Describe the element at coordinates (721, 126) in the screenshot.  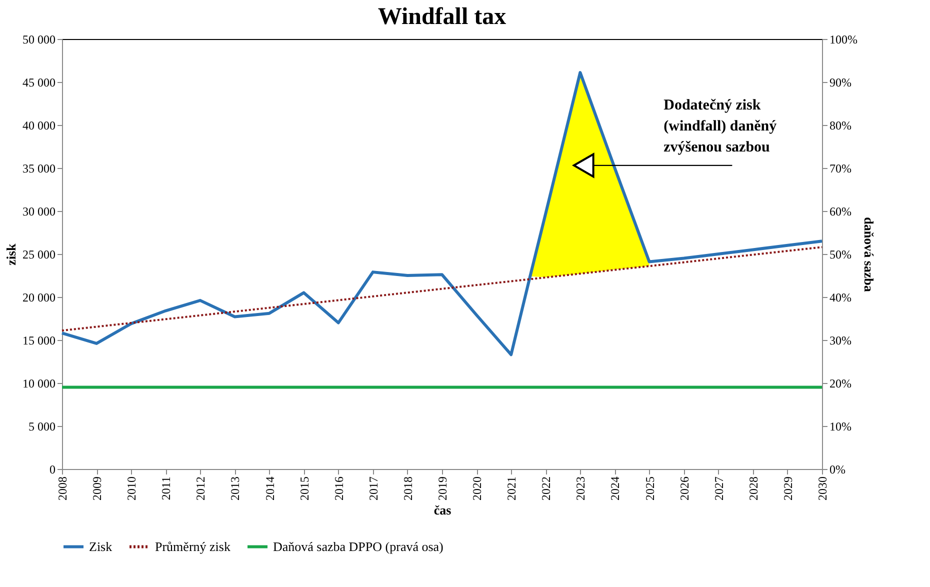
I see `annotation: Dodatečný zisk (windfall) daněný zvýšenou sazbou` at that location.